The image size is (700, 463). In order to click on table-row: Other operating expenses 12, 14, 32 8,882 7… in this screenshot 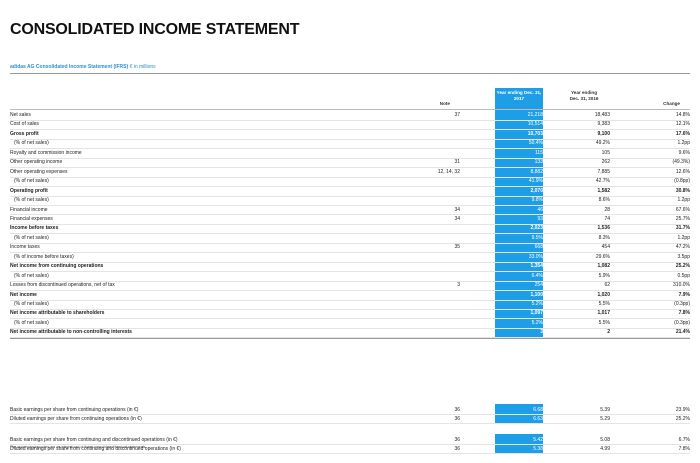, I will do `click(350, 172)`.